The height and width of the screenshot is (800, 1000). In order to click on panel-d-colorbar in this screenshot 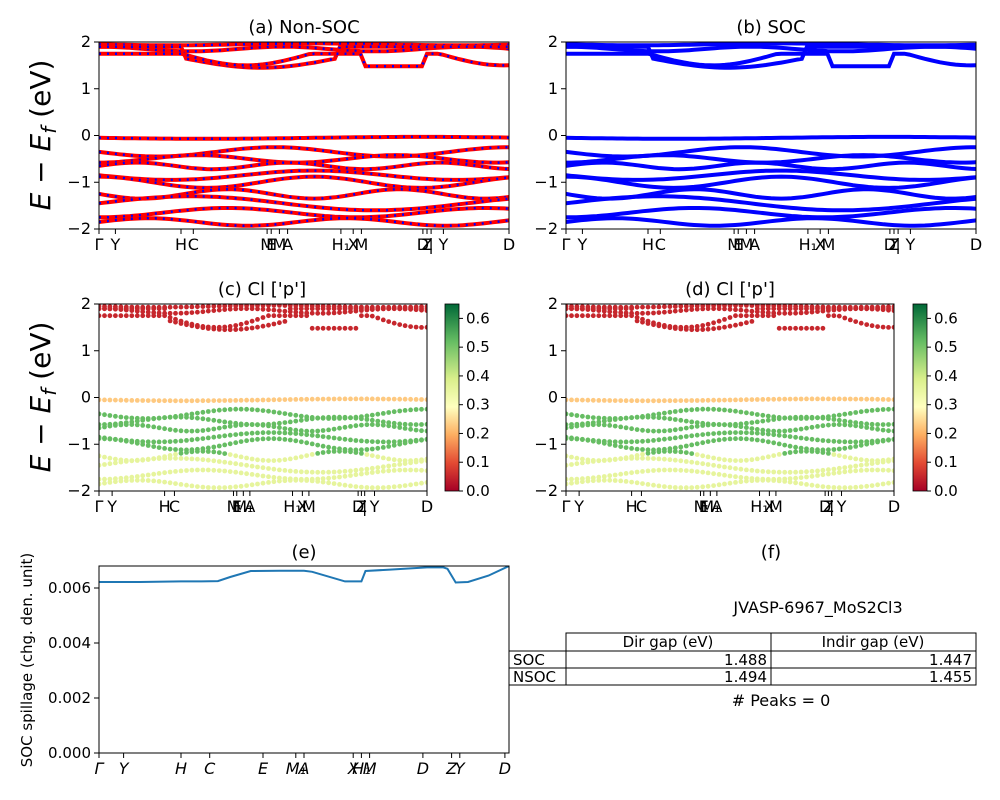, I will do `click(920, 397)`.